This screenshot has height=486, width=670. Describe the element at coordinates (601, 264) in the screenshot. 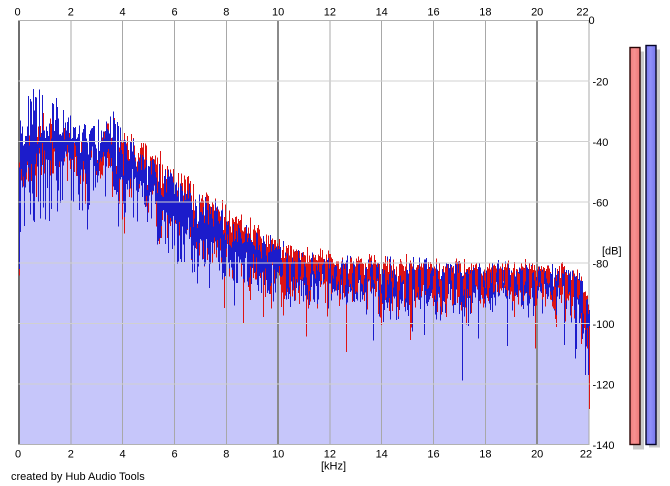

I see `svg-text: -80` at that location.